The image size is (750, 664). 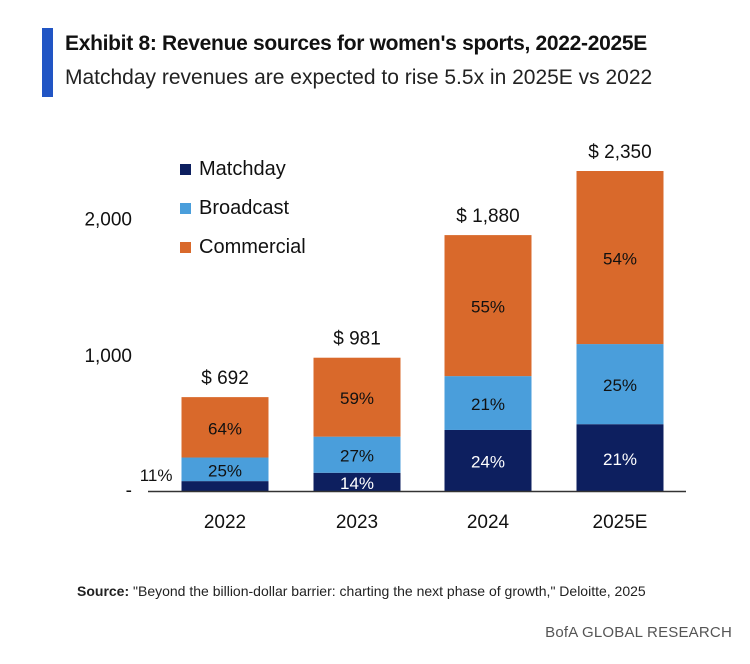 I want to click on y-tick-label--: -, so click(x=129, y=491).